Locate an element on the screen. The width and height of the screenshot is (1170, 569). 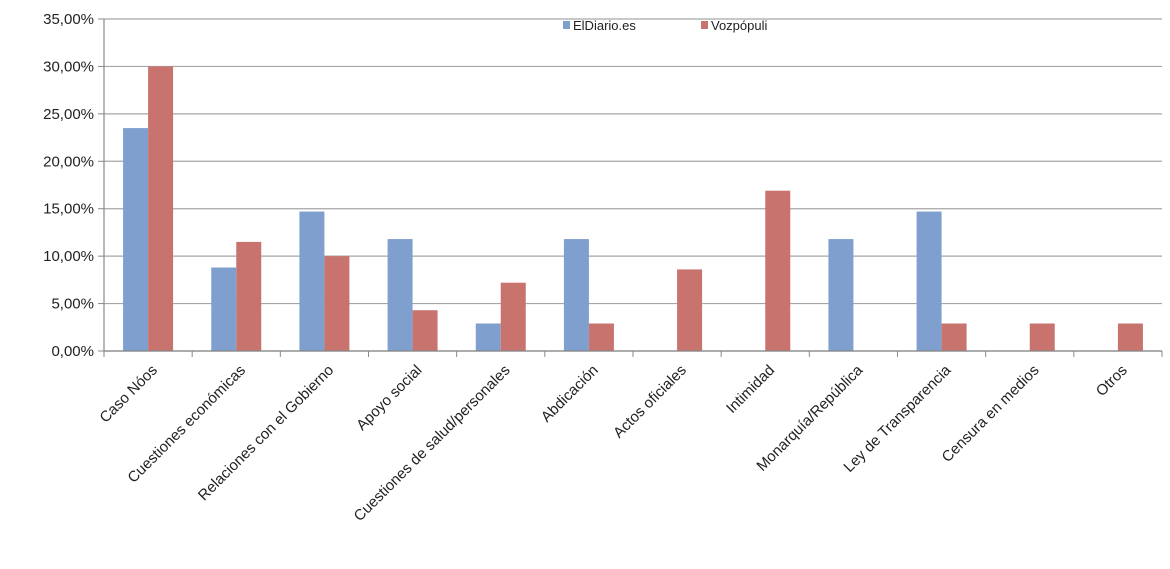
y-tick-label: 5,00% is located at coordinates (72, 304).